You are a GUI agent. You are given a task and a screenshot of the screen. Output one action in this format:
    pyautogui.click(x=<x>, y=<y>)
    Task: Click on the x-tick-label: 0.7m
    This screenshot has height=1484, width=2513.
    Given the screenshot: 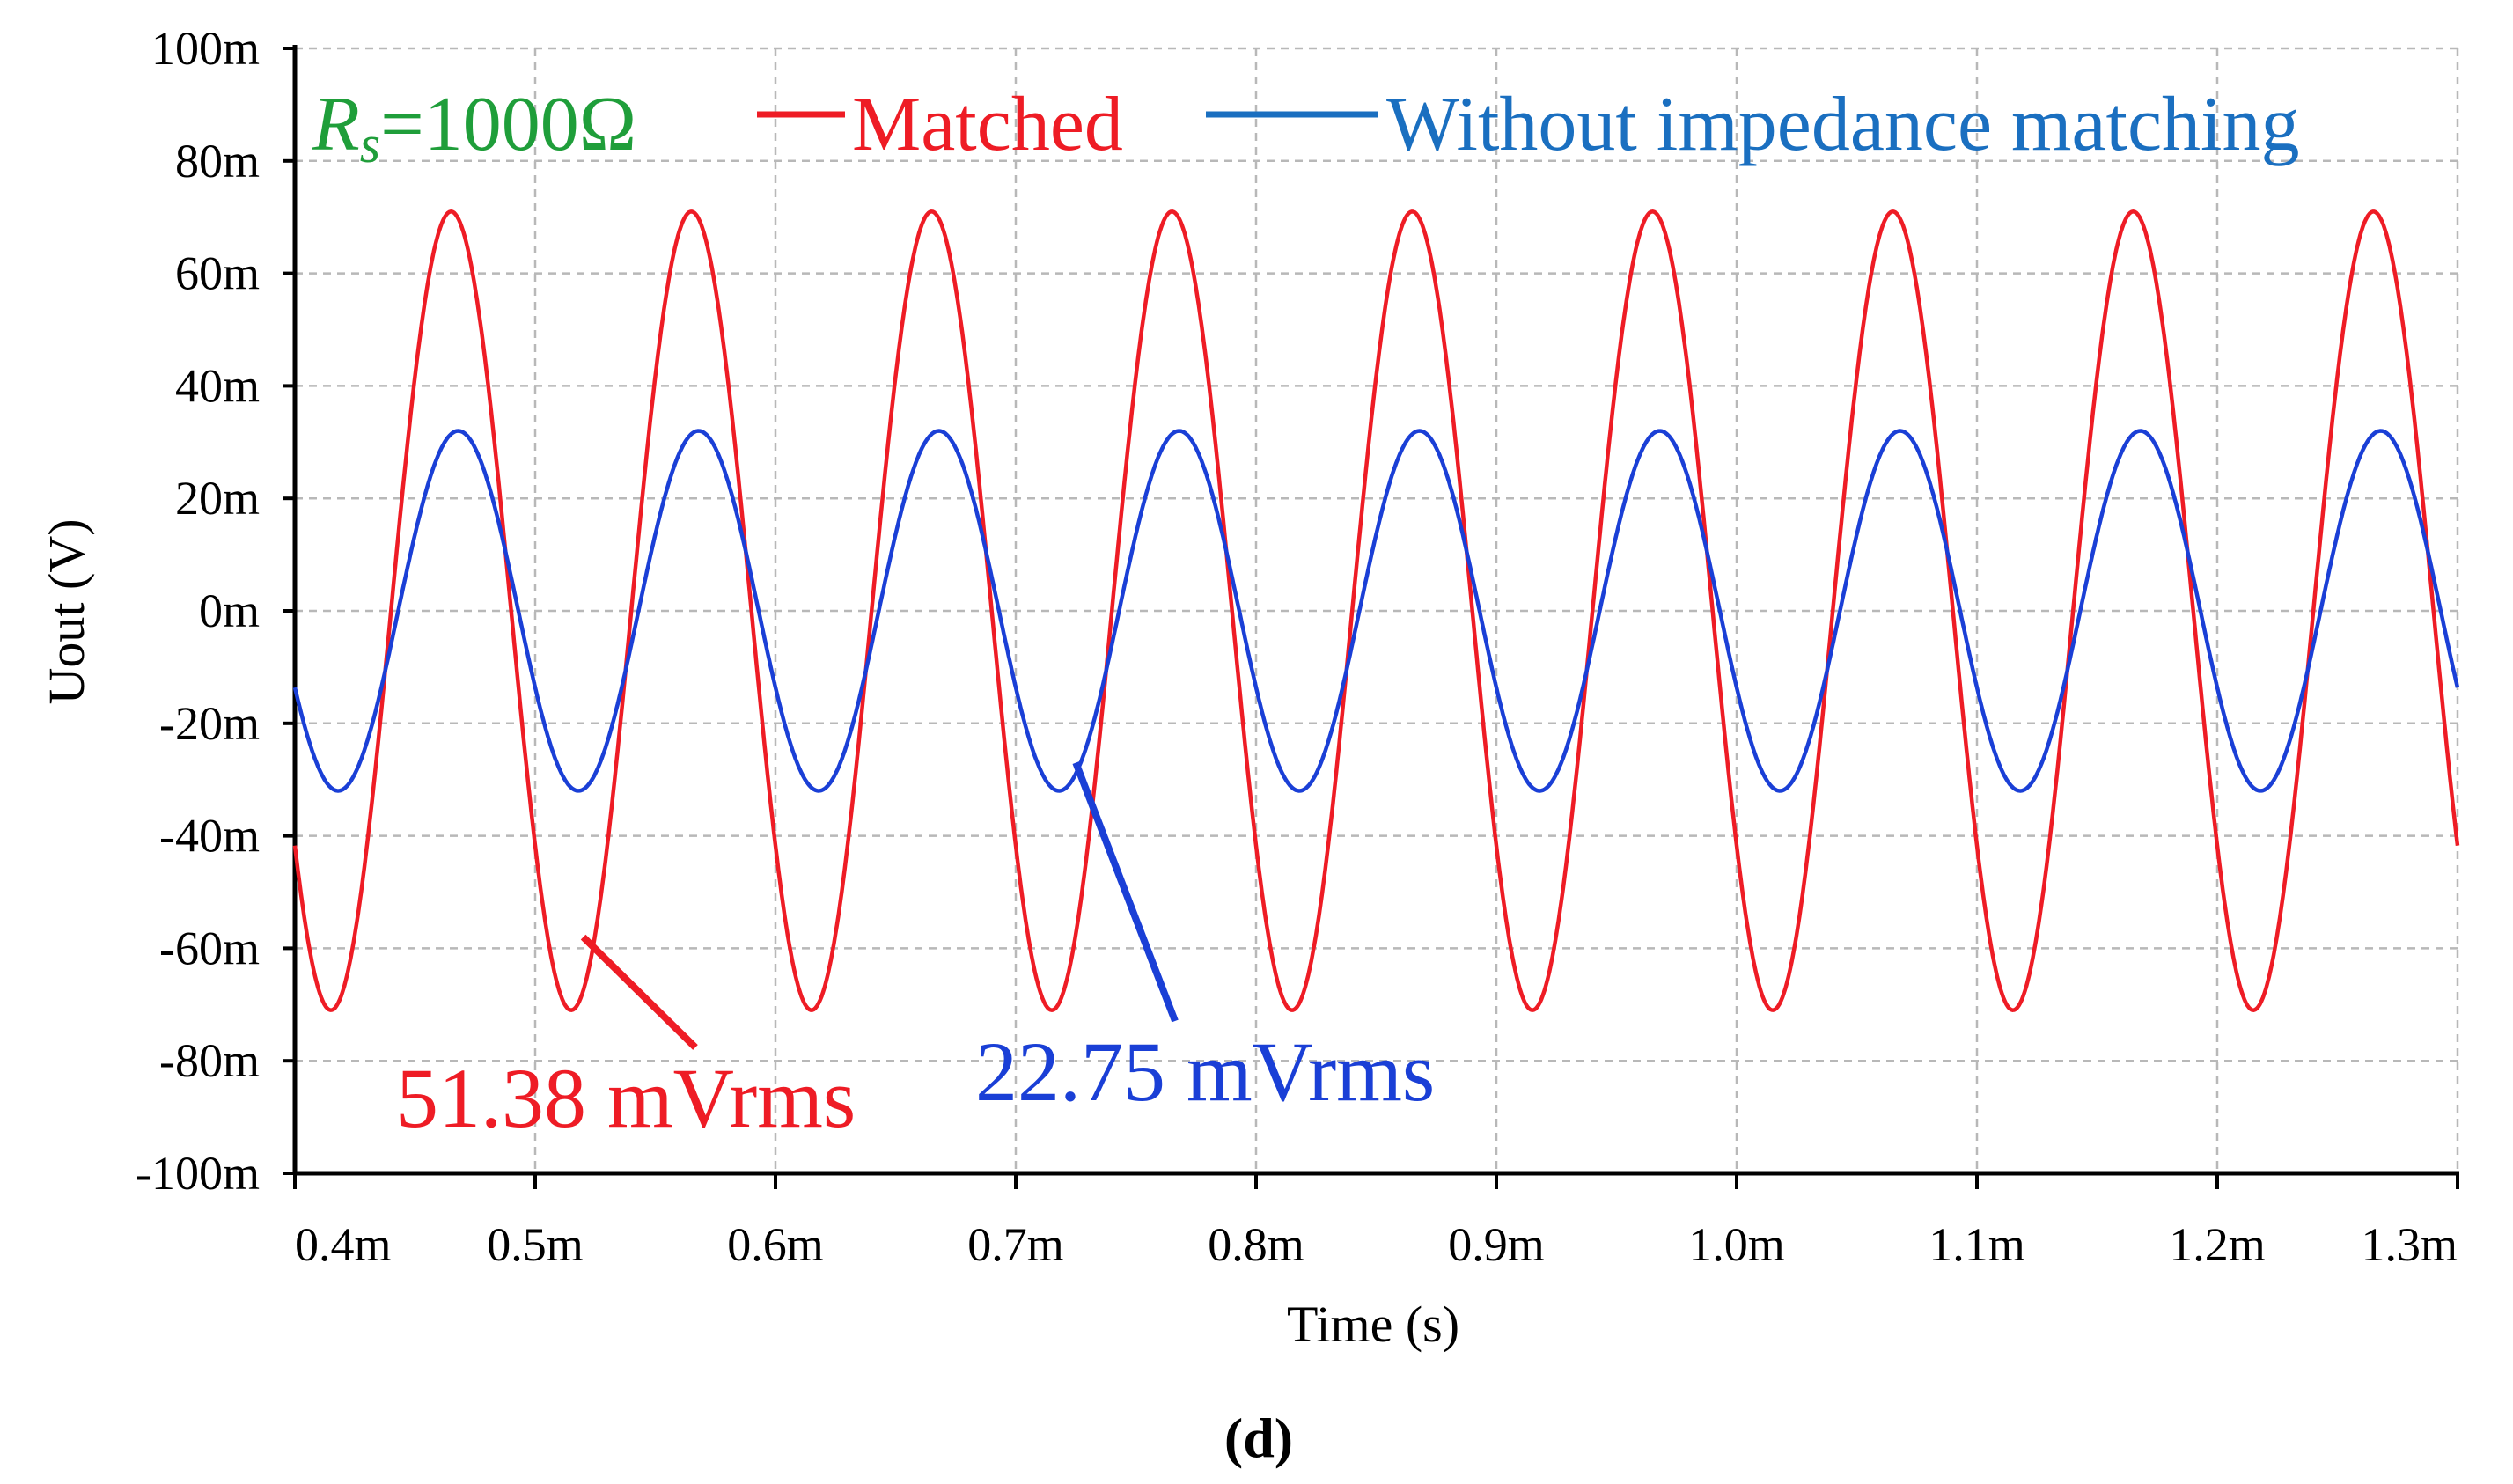 What is the action you would take?
    pyautogui.click(x=1015, y=1245)
    